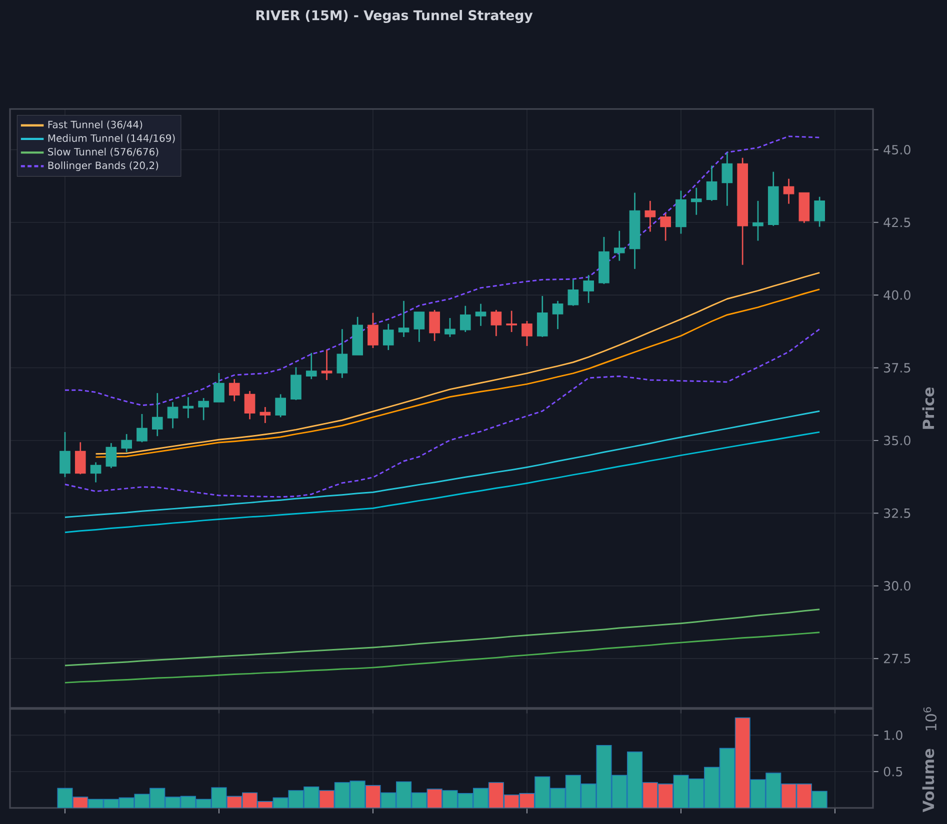 The height and width of the screenshot is (824, 947). I want to click on y-tick-label: 35.0, so click(897, 441).